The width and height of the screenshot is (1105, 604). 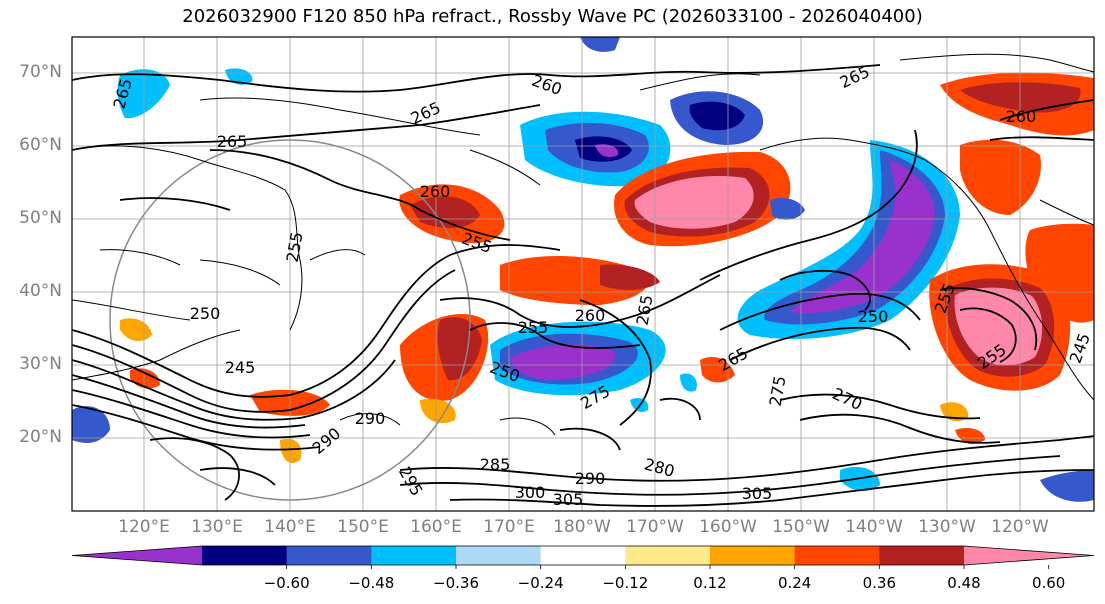 I want to click on contour-label: 285, so click(x=495, y=464).